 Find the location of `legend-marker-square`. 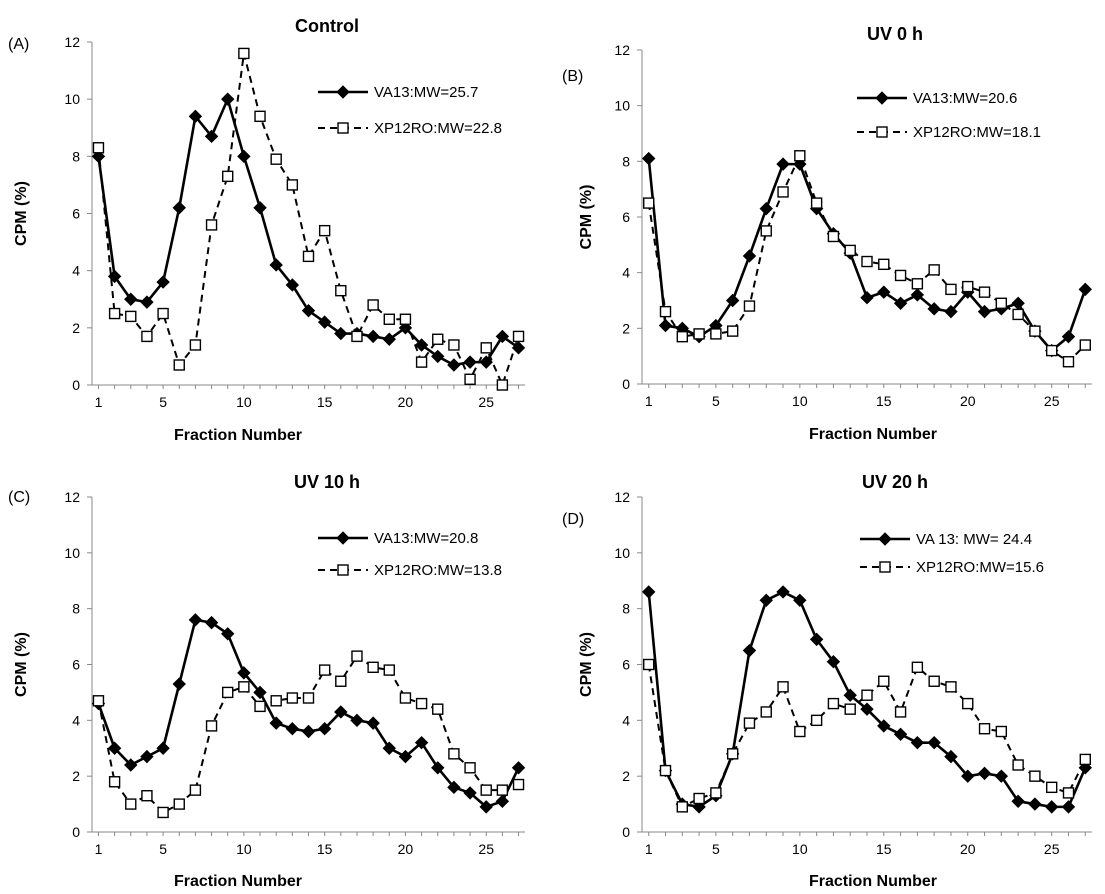

legend-marker-square is located at coordinates (885, 567).